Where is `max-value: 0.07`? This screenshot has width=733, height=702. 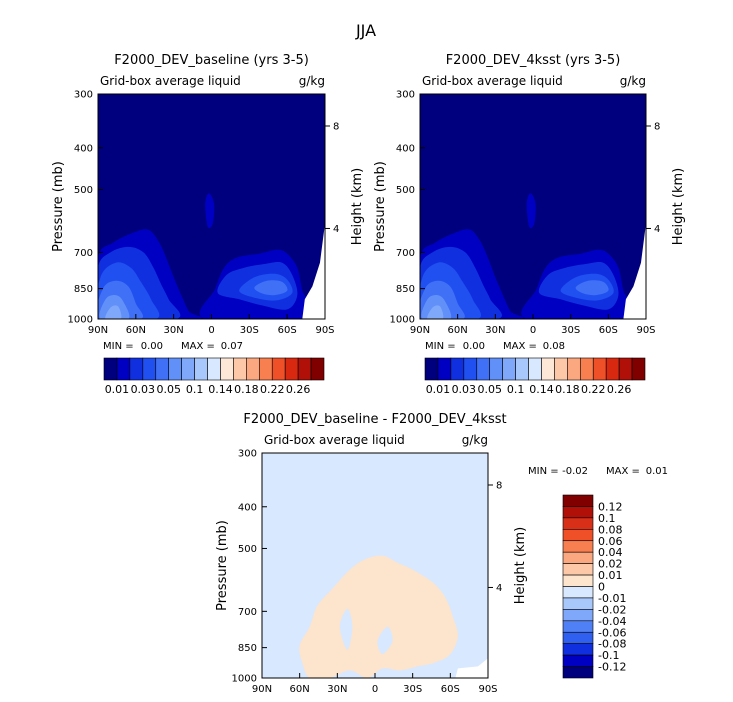 max-value: 0.07 is located at coordinates (232, 346).